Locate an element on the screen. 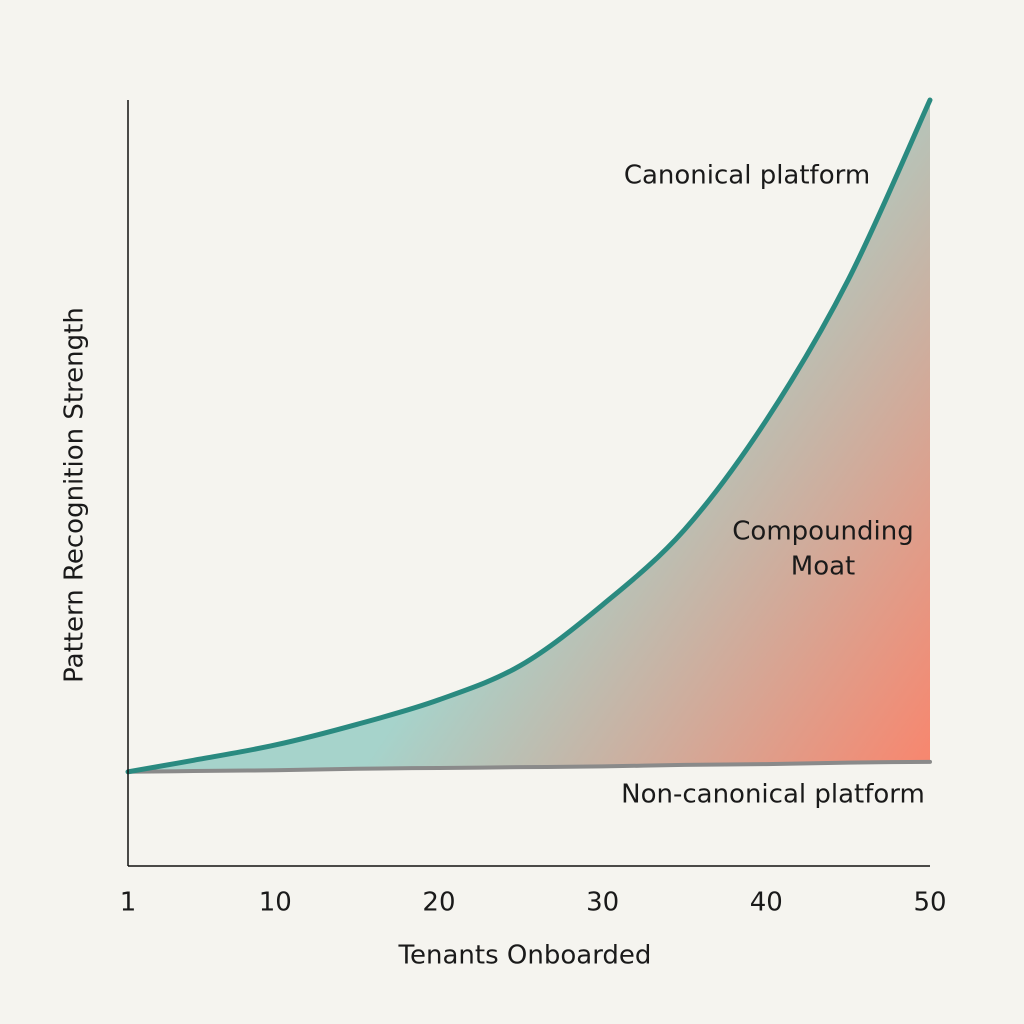 Image resolution: width=1024 pixels, height=1024 pixels. series-line is located at coordinates (529, 766).